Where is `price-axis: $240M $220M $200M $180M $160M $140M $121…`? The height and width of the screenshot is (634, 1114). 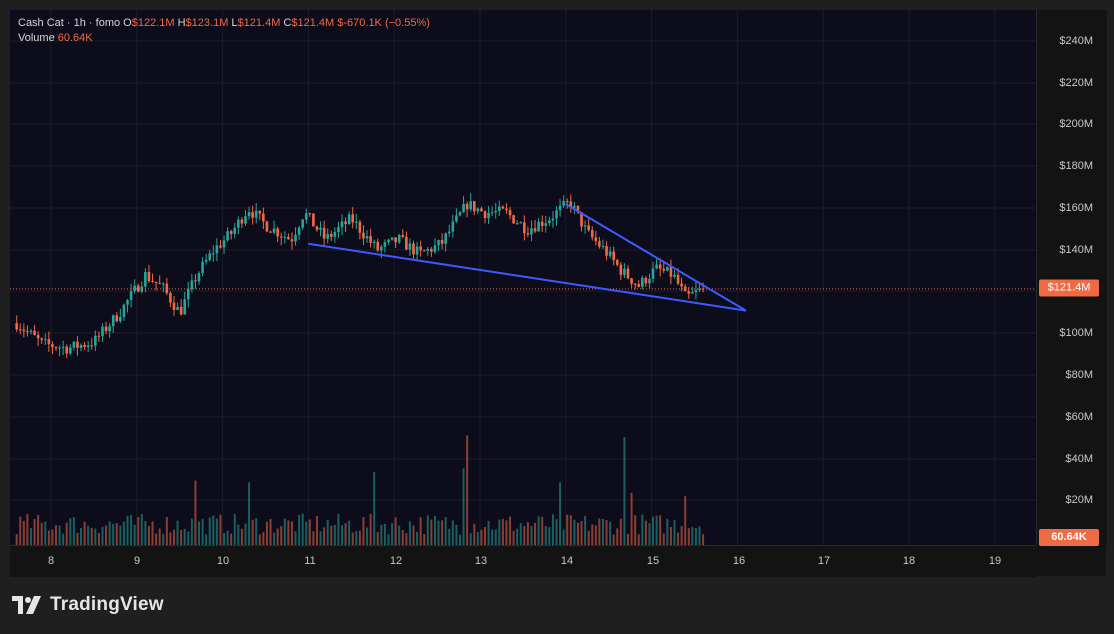 price-axis: $240M $220M $200M $180M $160M $140M $121… is located at coordinates (1071, 278).